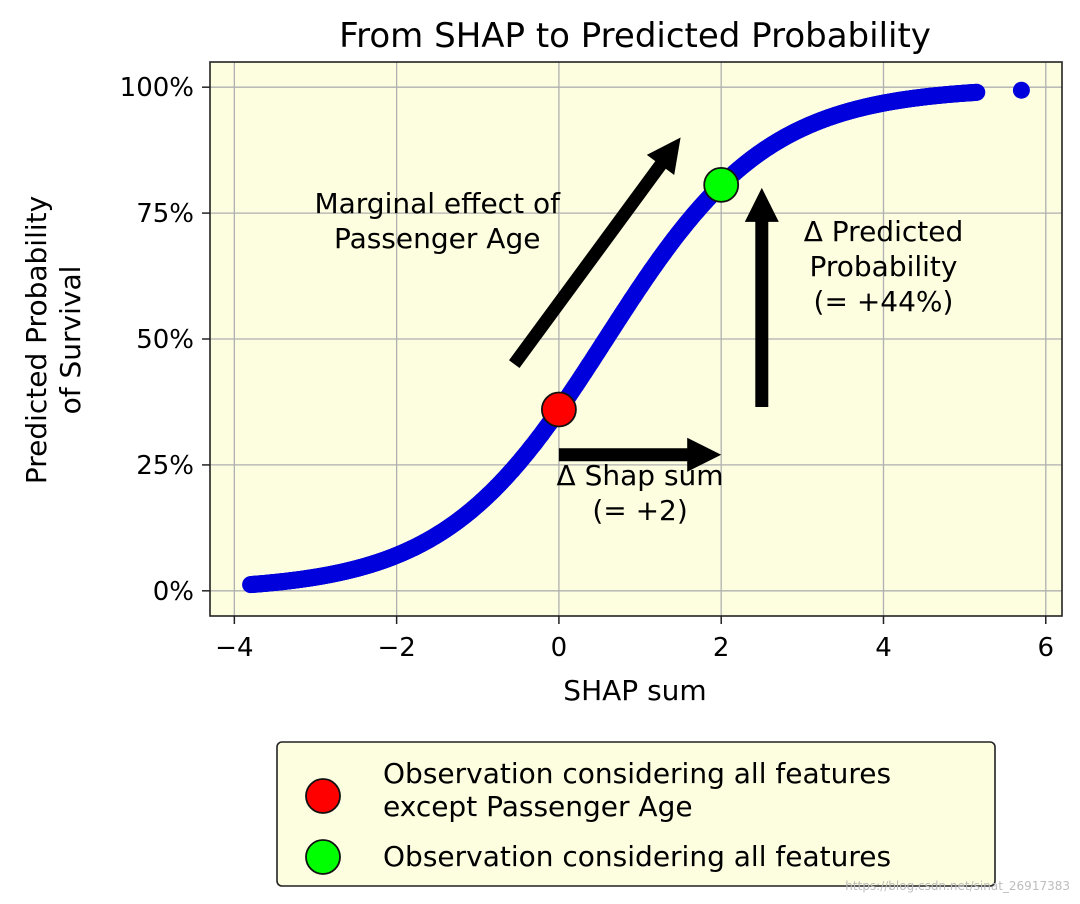 The width and height of the screenshot is (1080, 904). What do you see at coordinates (640, 475) in the screenshot?
I see `annotation-text: Δ Shap sum` at bounding box center [640, 475].